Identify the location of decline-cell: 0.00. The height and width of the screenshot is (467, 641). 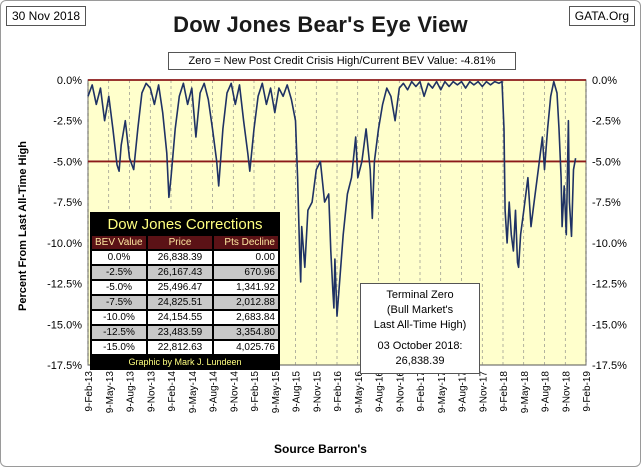
(246, 257).